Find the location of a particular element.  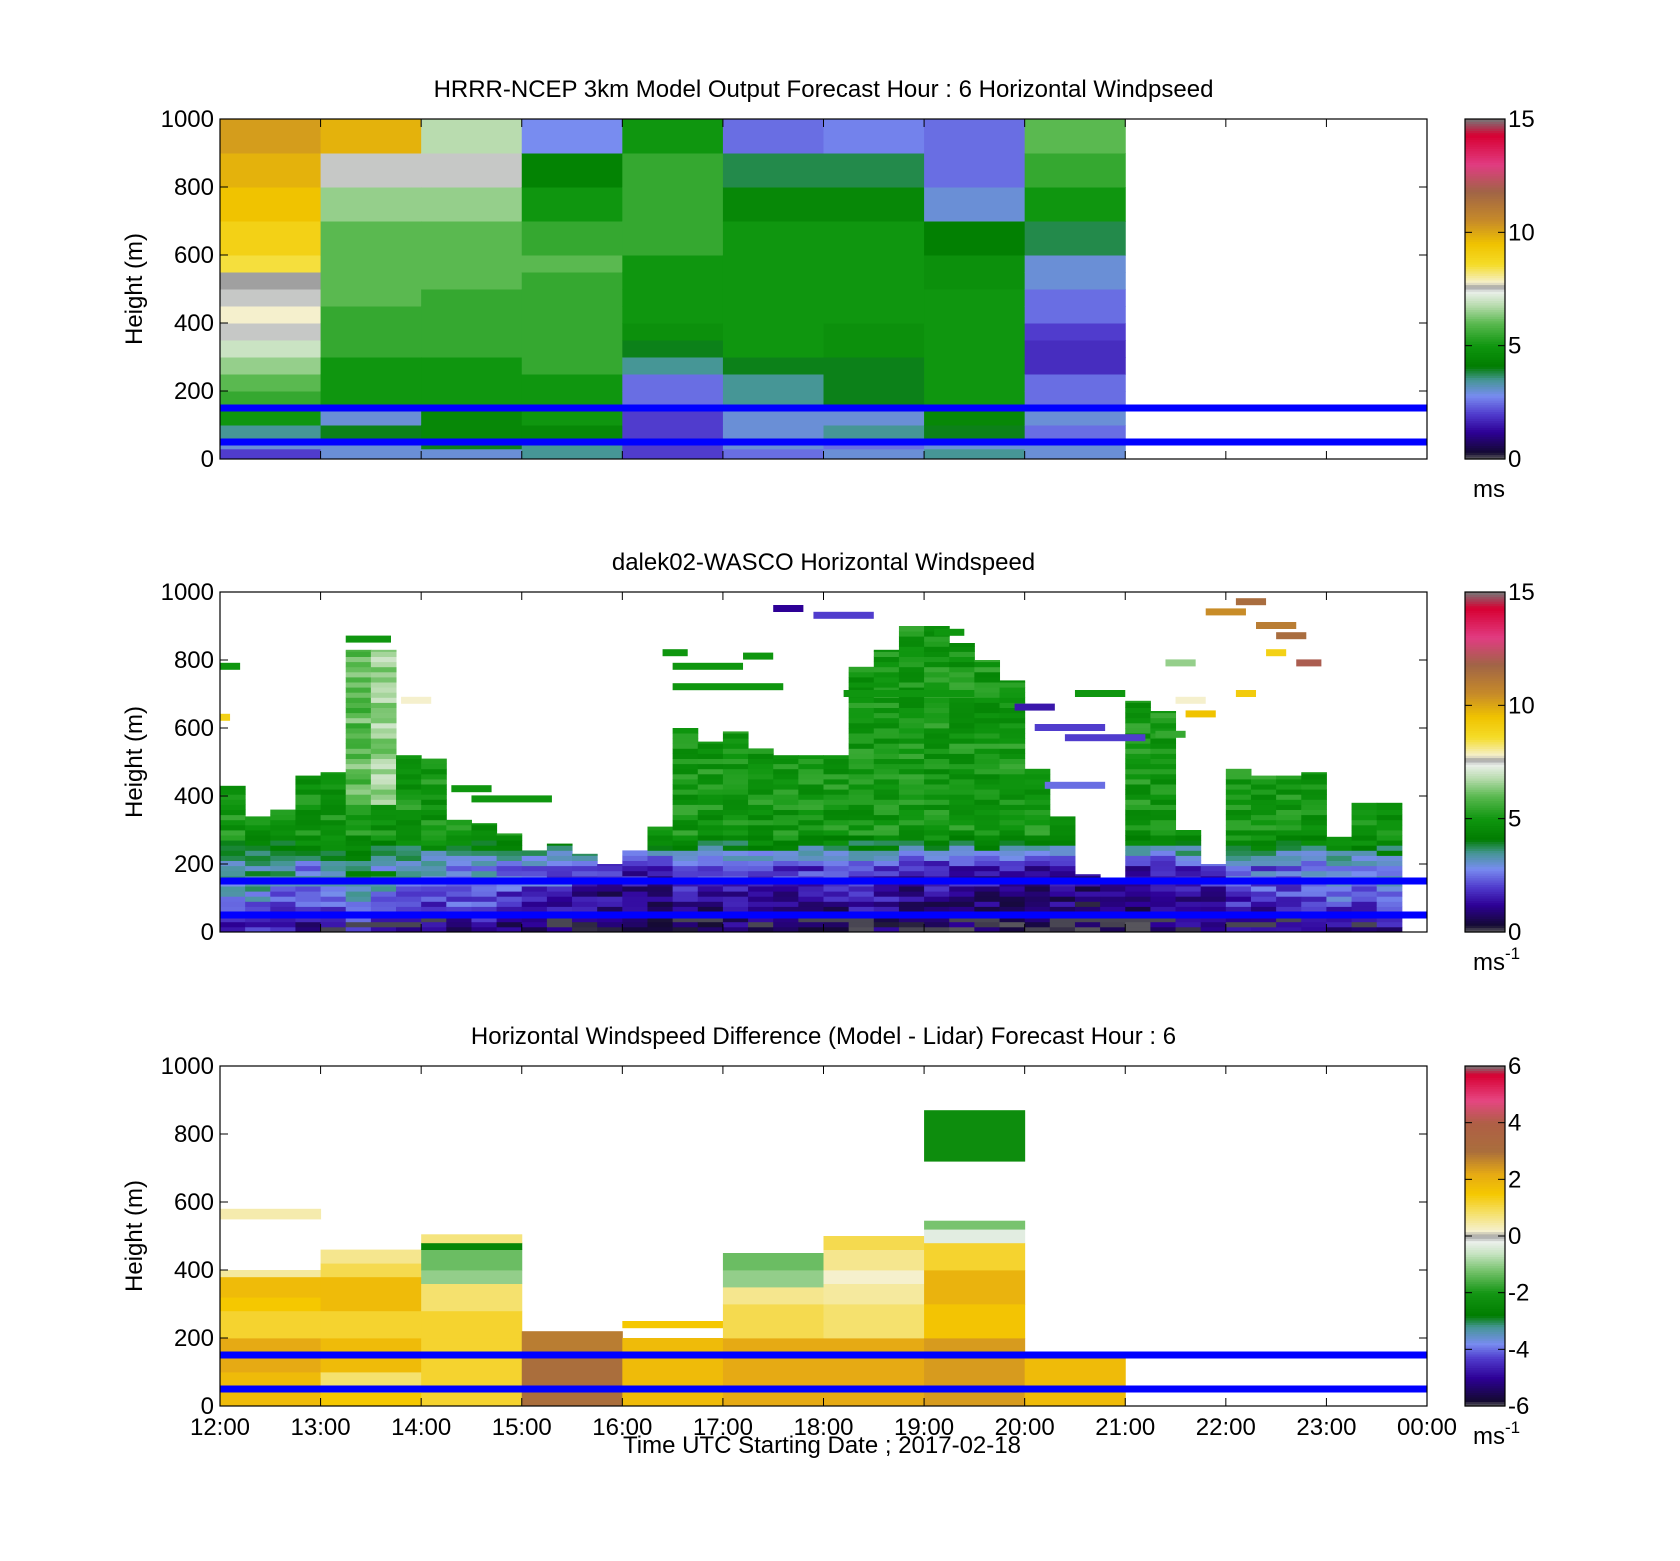

x-tick-label: 14:00 is located at coordinates (421, 1427).